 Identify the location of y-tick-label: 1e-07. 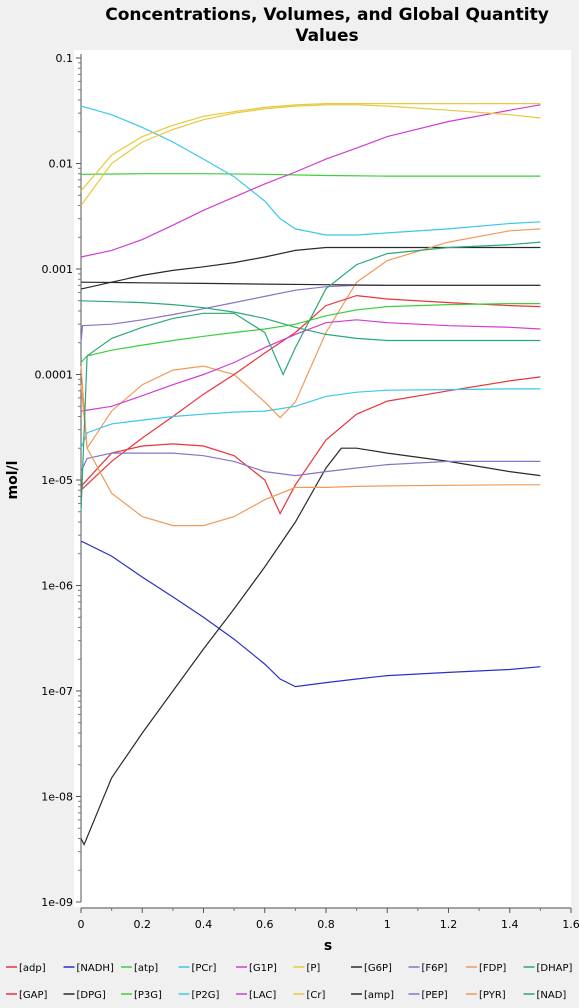
(57, 691).